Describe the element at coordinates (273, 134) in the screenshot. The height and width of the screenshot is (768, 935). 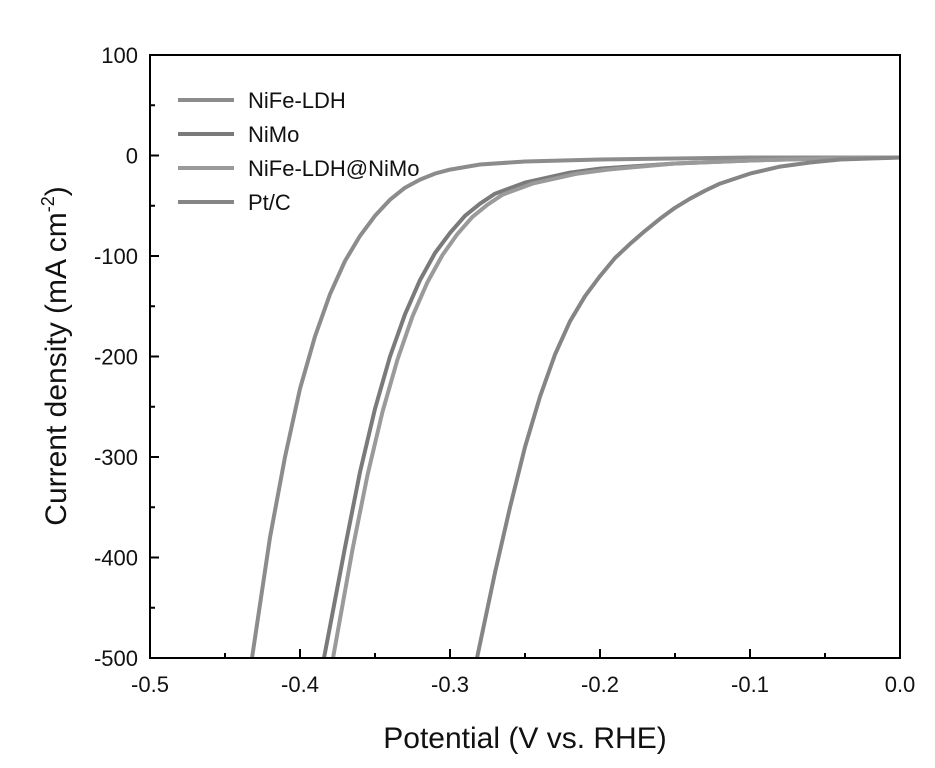
I see `legend-label: NiMo` at that location.